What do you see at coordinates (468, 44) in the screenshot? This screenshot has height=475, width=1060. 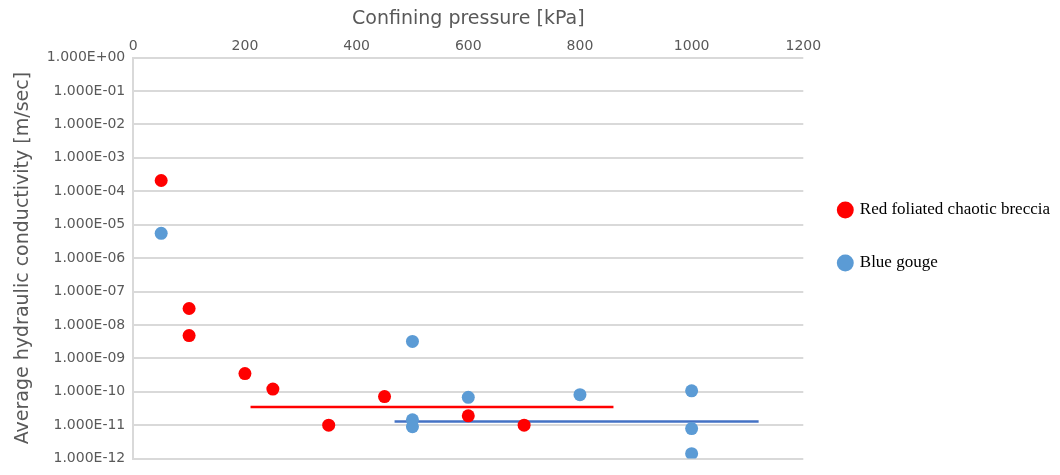 I see `x-tick-label: 600` at bounding box center [468, 44].